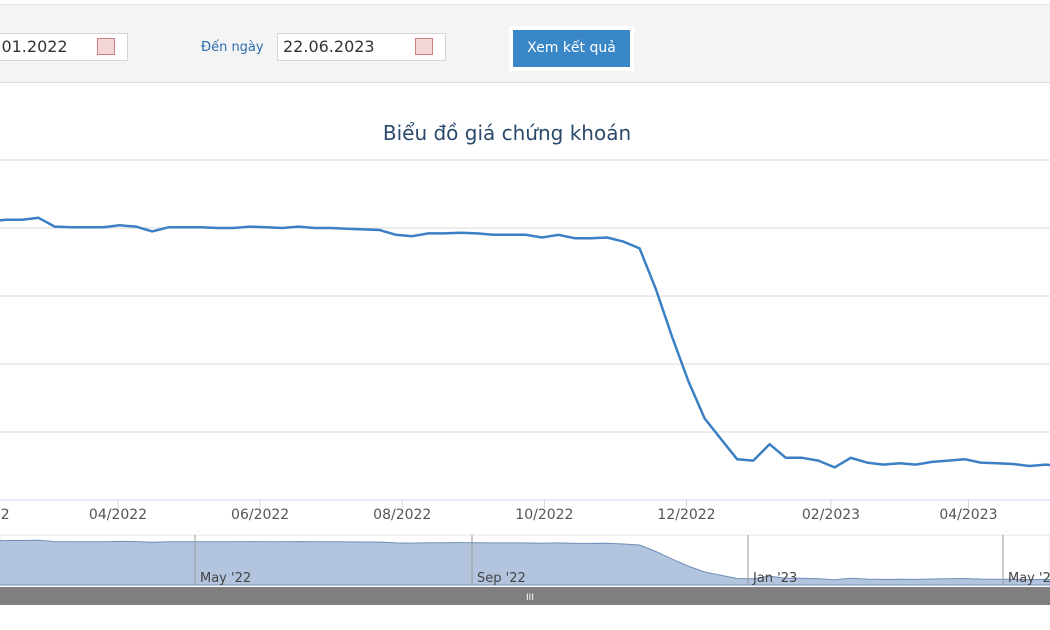 The height and width of the screenshot is (630, 1050). Describe the element at coordinates (225, 578) in the screenshot. I see `navigator-label: May '22` at that location.